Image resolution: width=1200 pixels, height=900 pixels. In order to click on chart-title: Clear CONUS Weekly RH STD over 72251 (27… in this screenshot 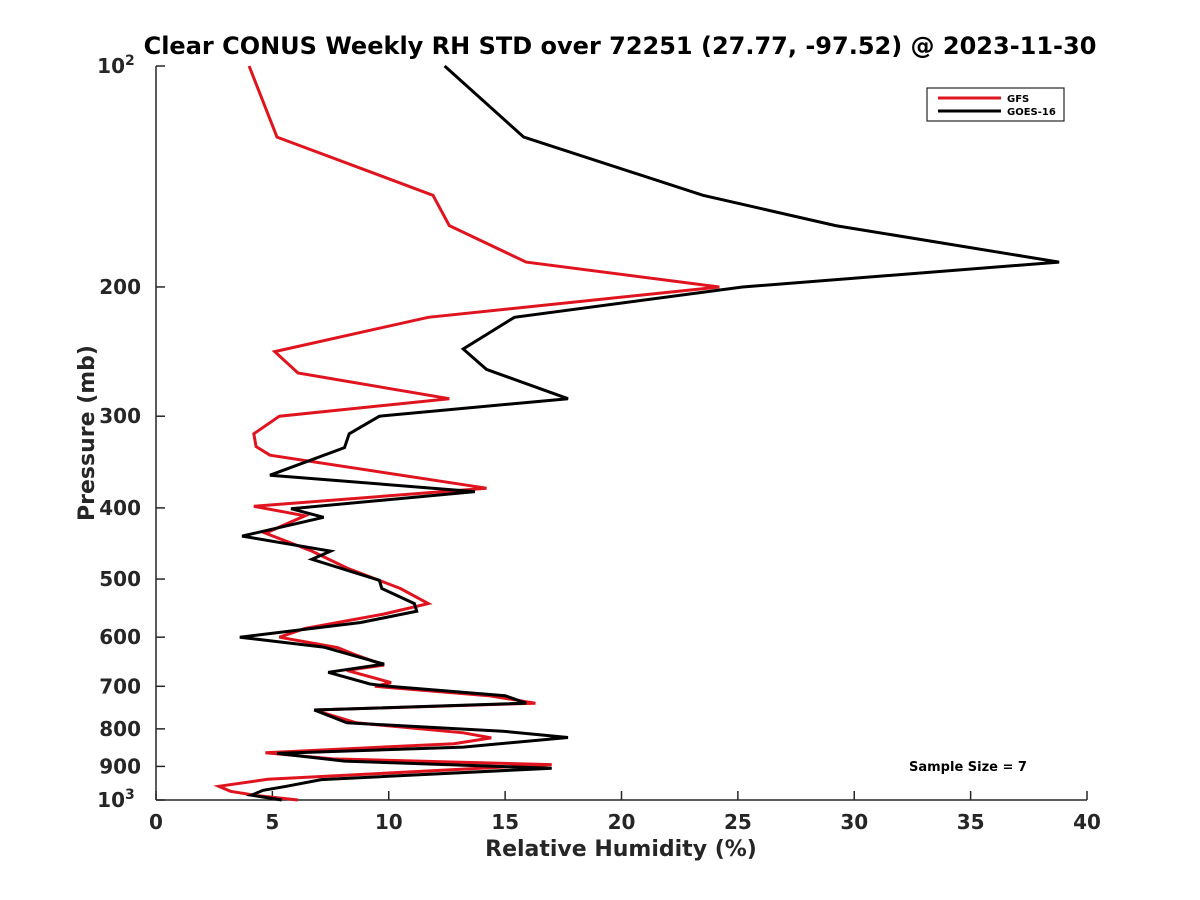, I will do `click(620, 46)`.